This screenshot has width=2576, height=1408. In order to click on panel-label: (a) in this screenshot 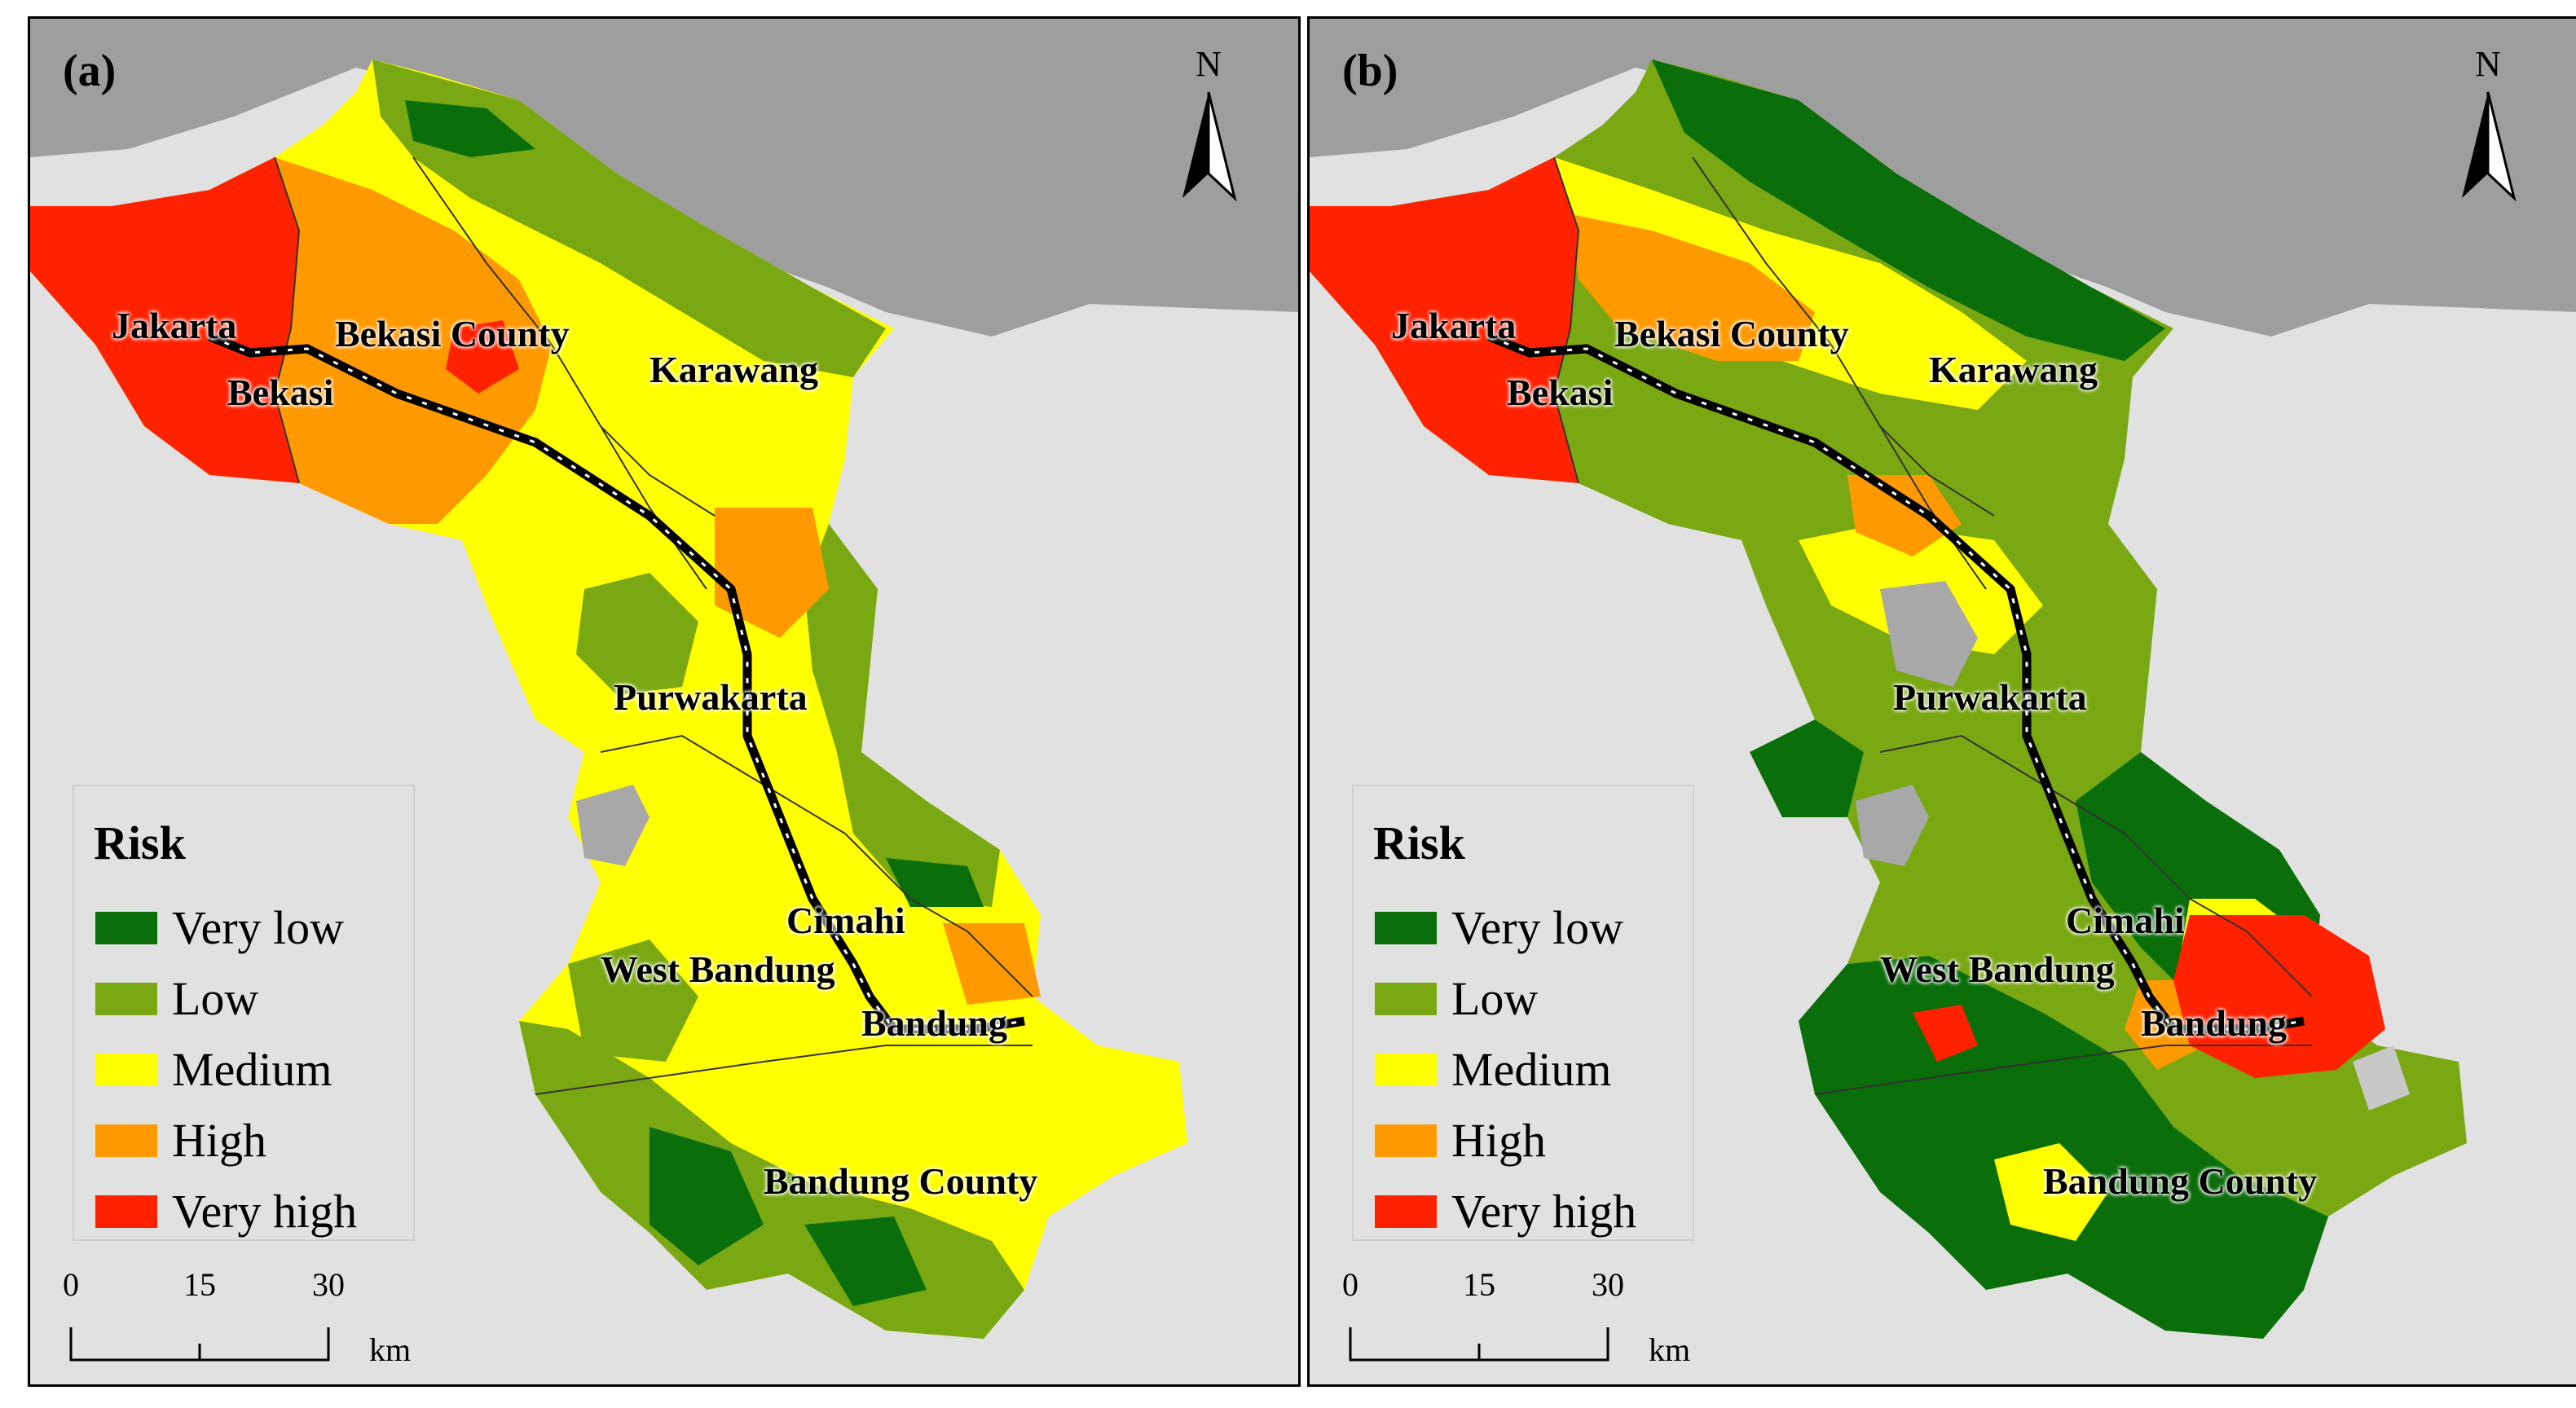, I will do `click(90, 71)`.